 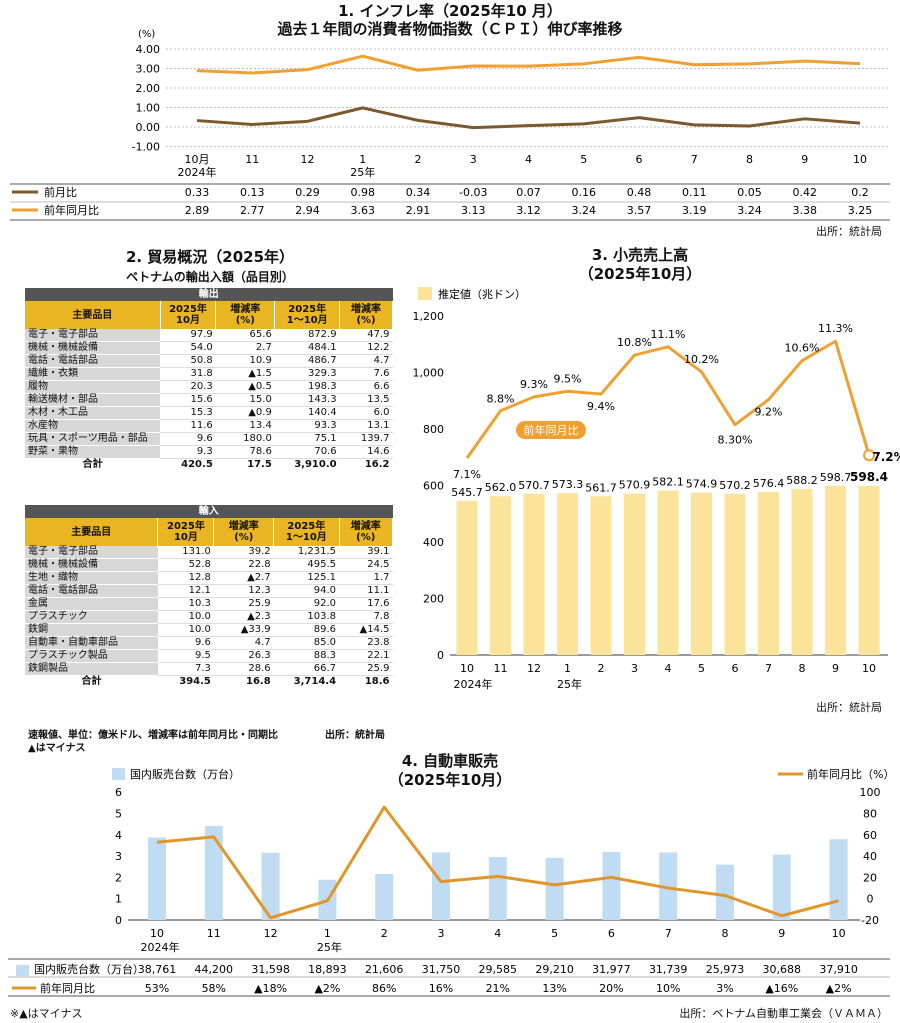 I want to click on auto-growth-value: 20%, so click(x=611, y=988).